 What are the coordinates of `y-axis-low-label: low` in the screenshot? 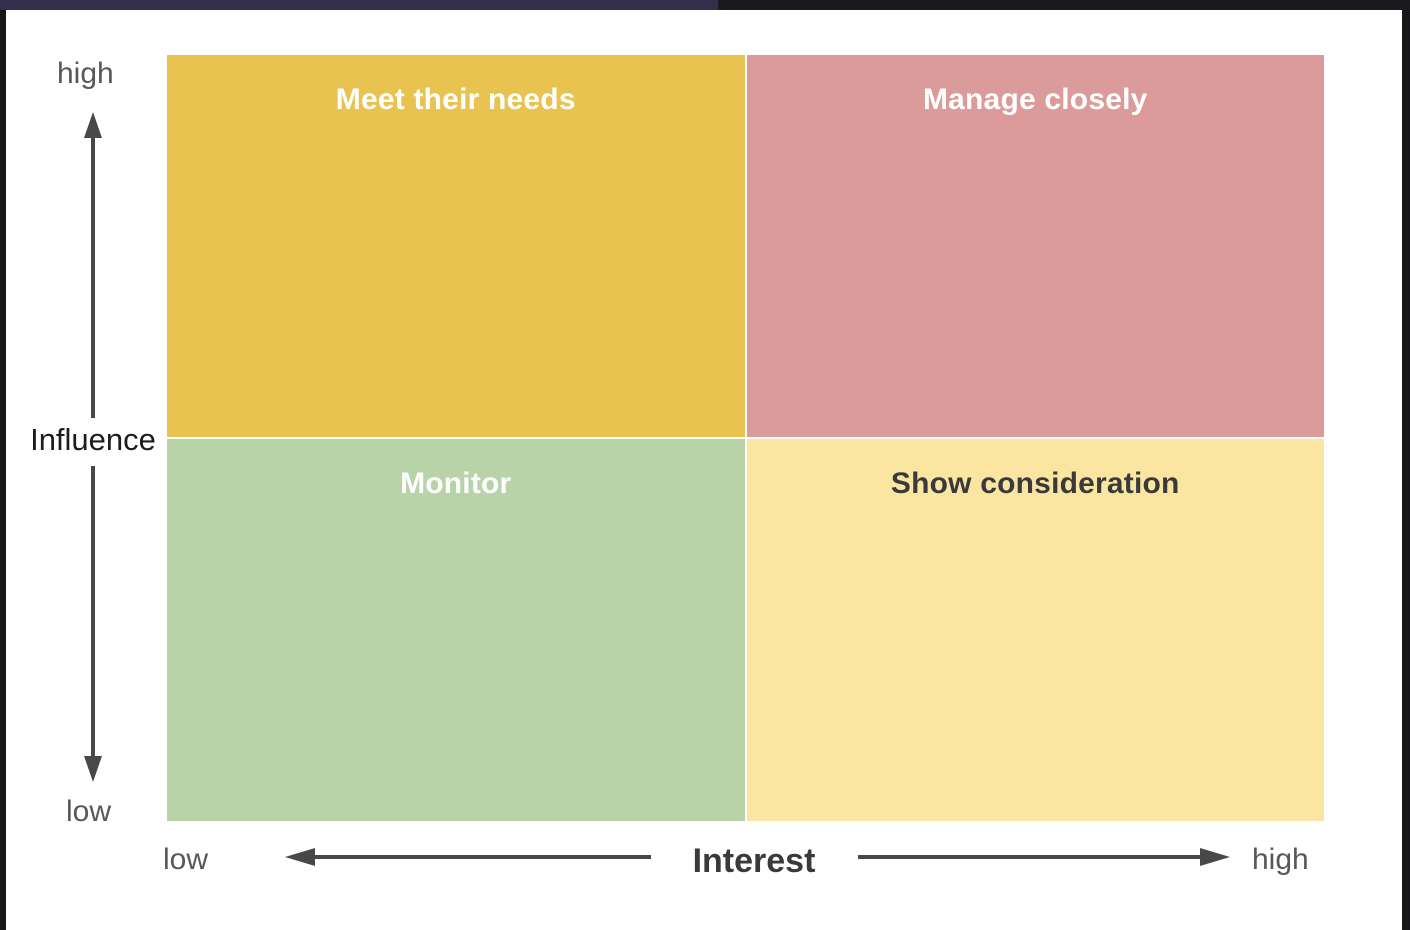 It's located at (89, 811).